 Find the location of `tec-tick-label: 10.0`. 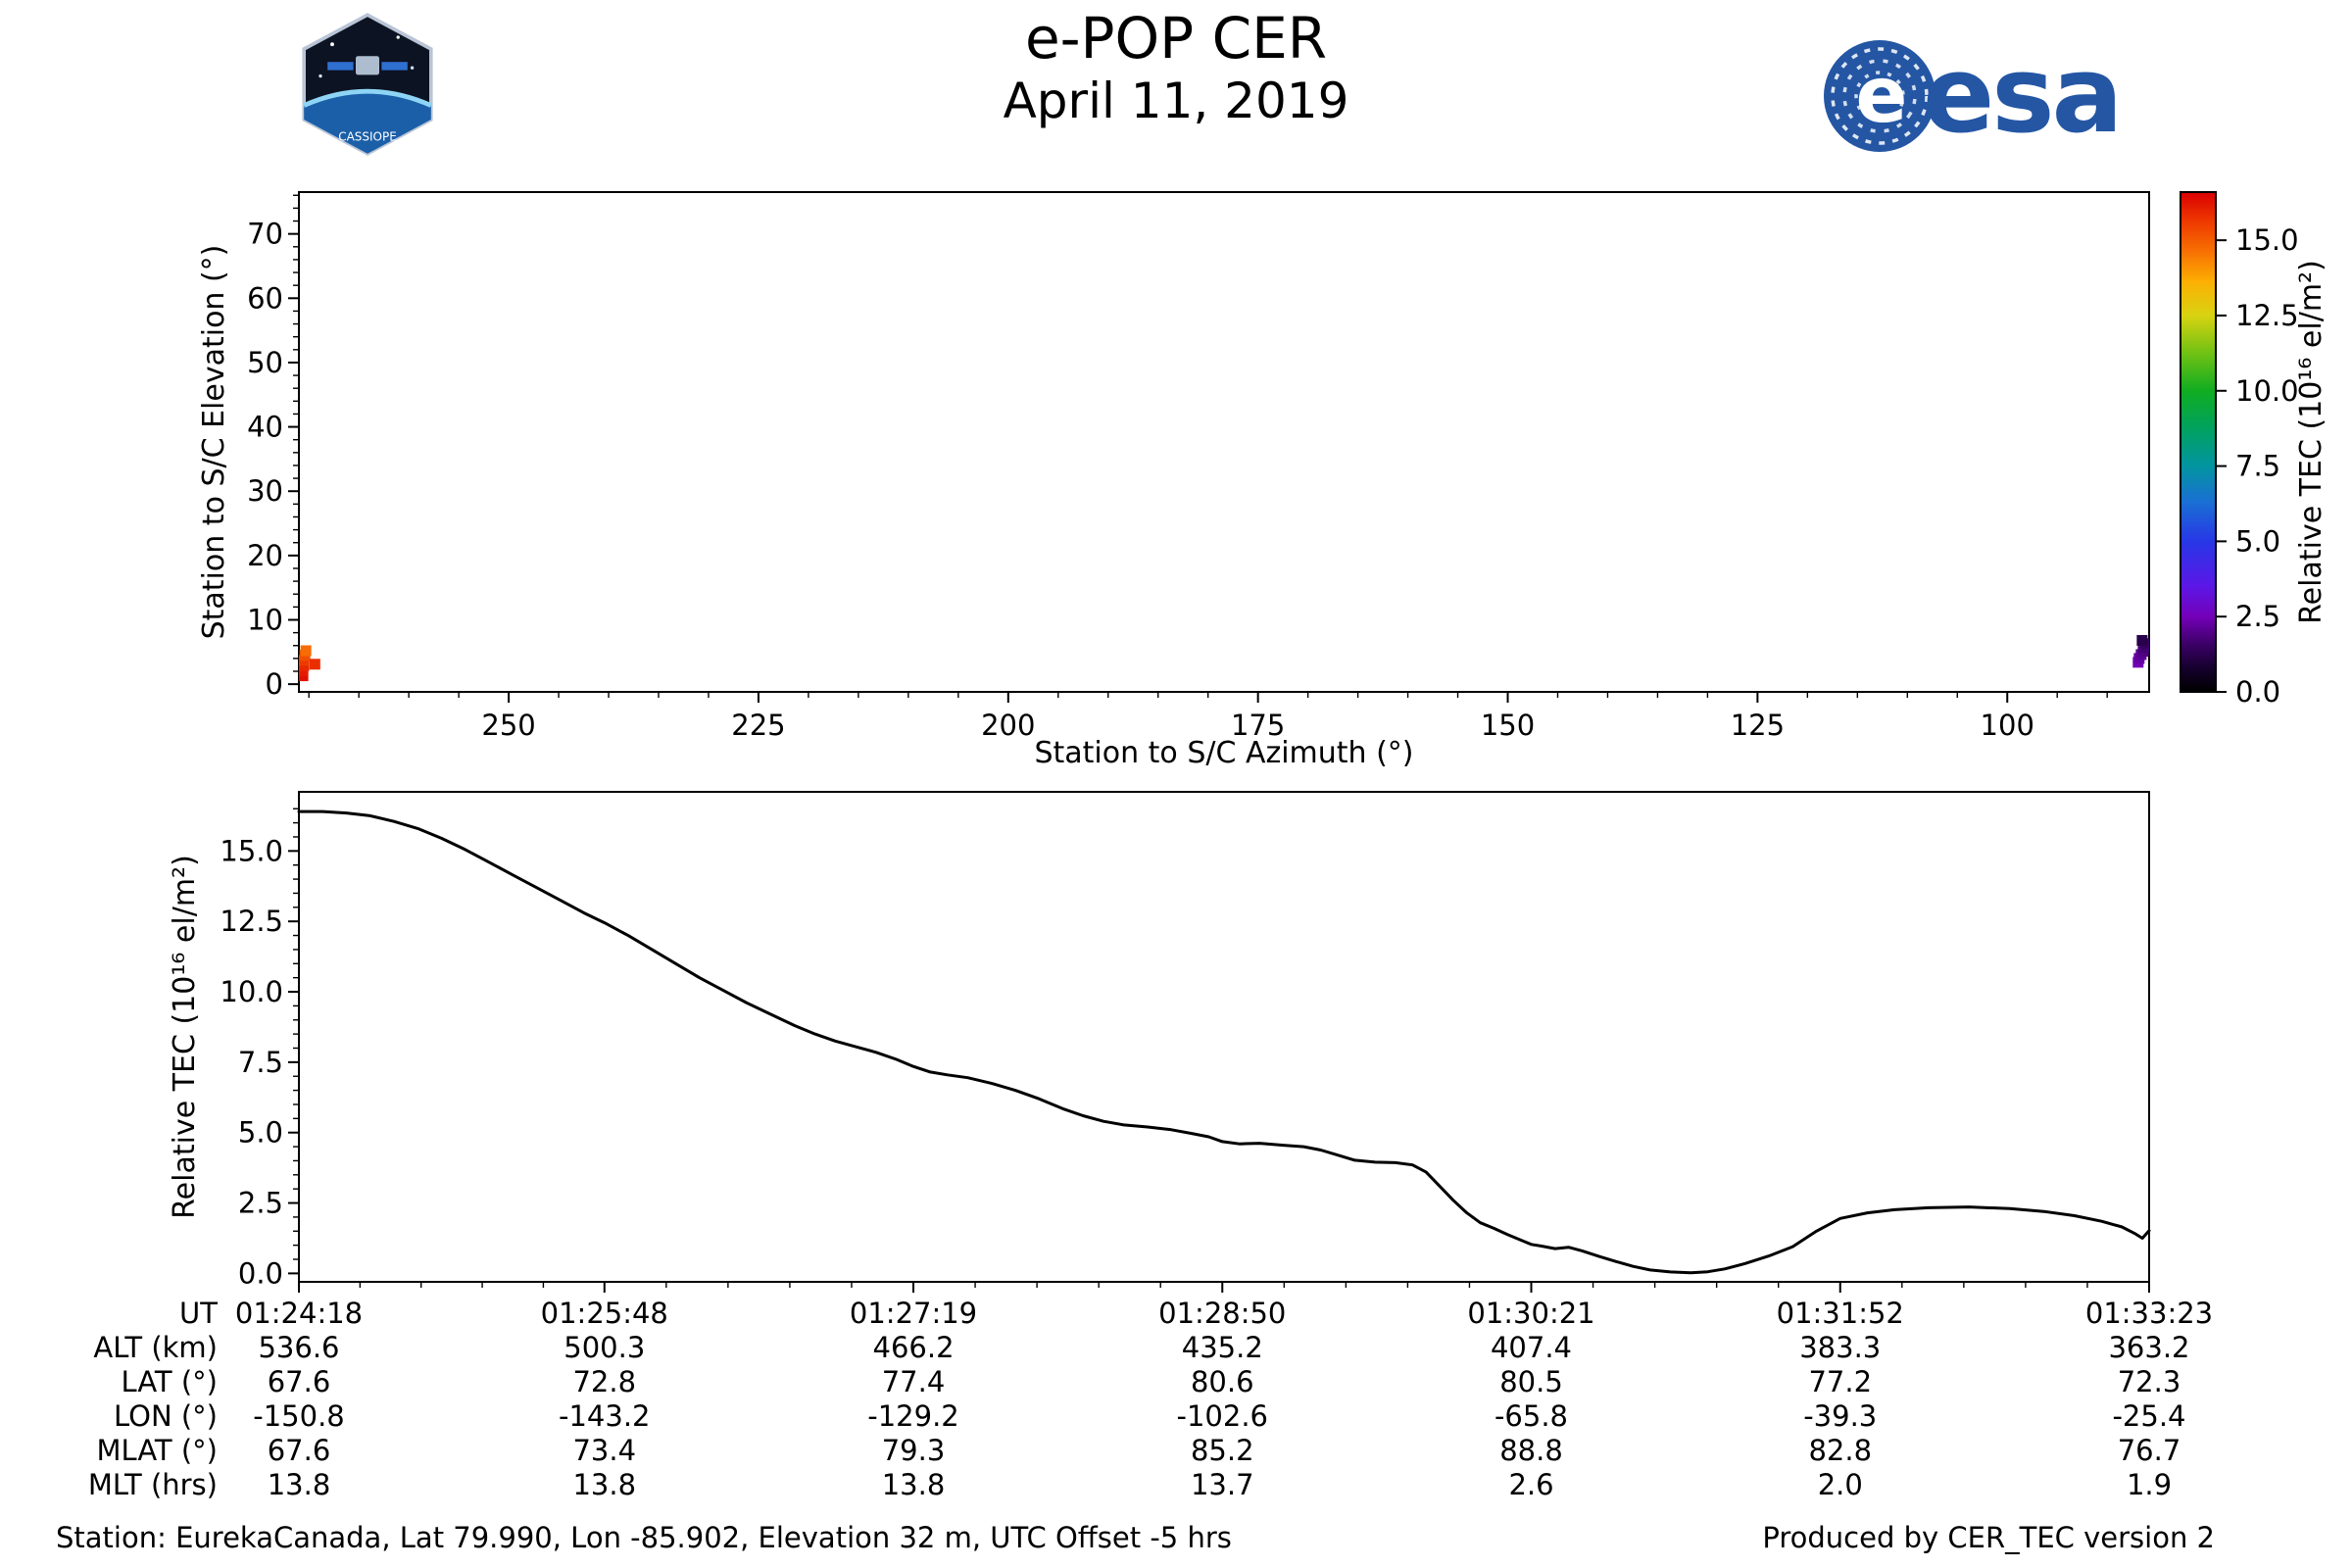

tec-tick-label: 10.0 is located at coordinates (252, 991).